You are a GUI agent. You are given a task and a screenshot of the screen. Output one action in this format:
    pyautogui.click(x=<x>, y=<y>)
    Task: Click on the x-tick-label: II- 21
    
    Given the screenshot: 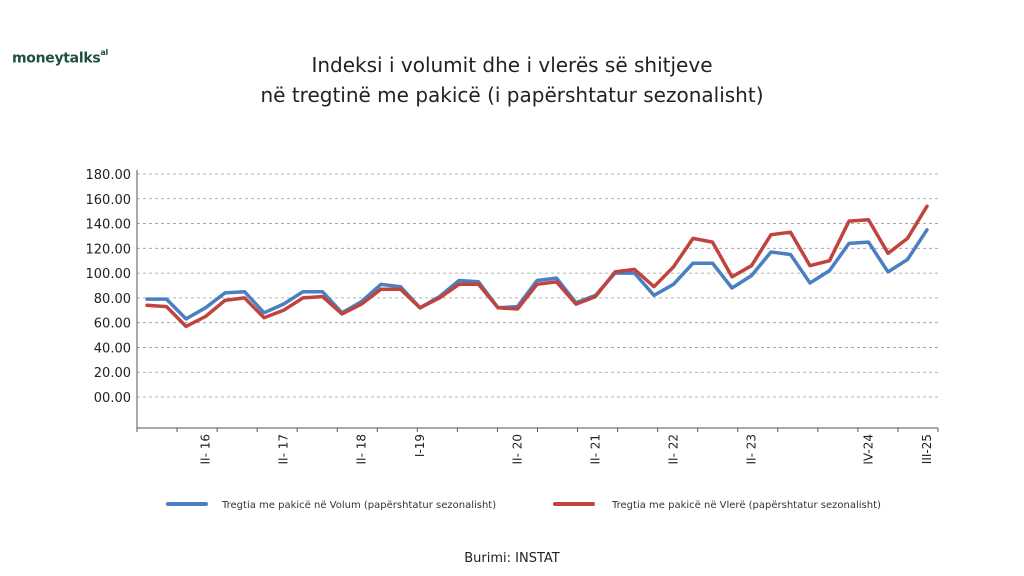 What is the action you would take?
    pyautogui.click(x=596, y=449)
    